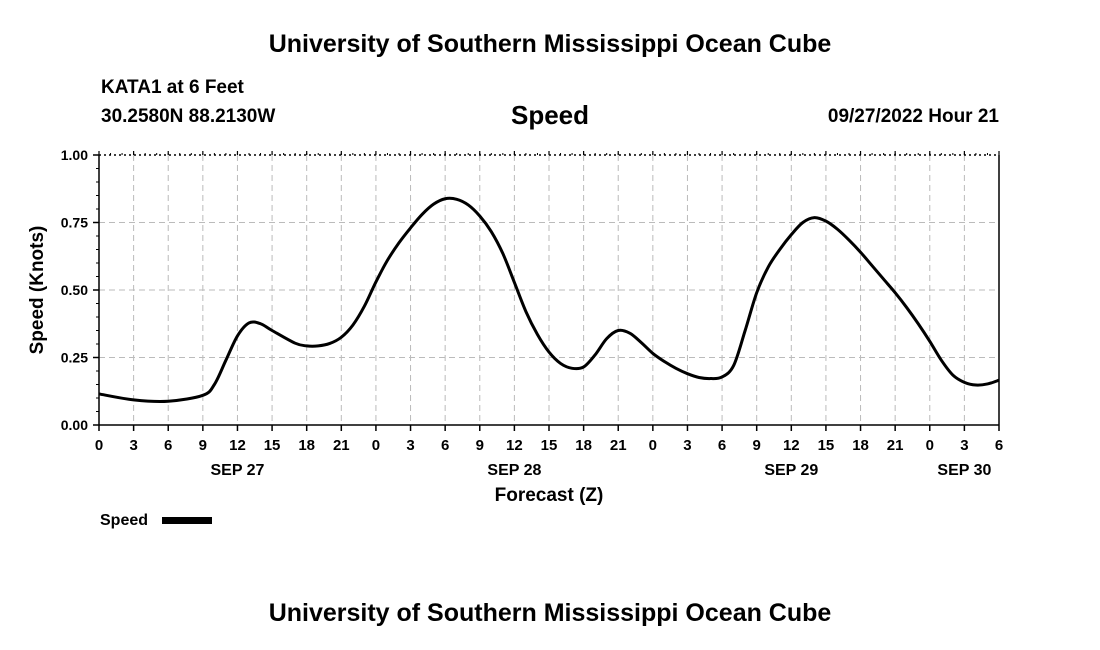 This screenshot has height=650, width=1100. Describe the element at coordinates (187, 520) in the screenshot. I see `legend-swatch` at that location.